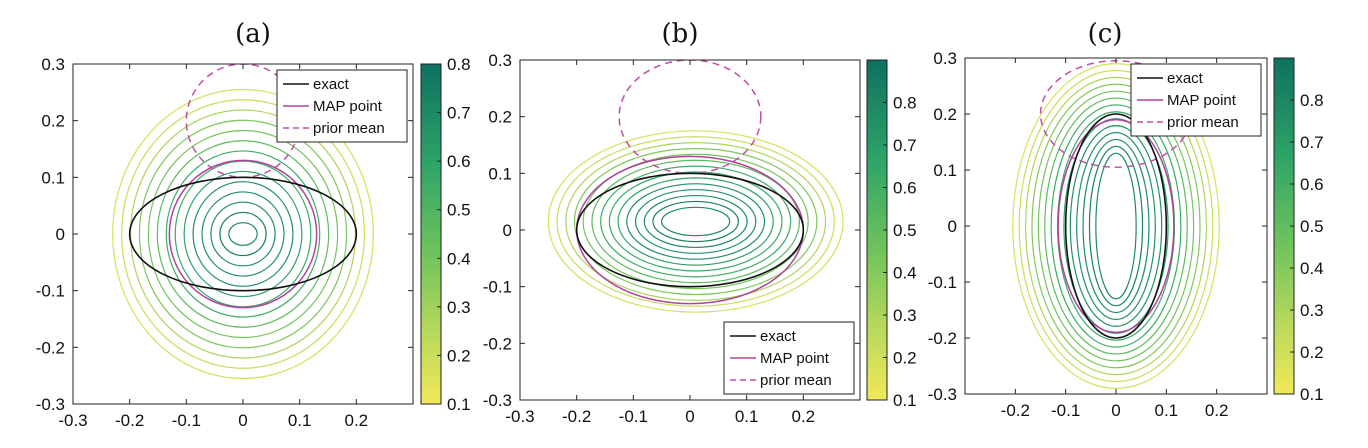  I want to click on x-tick-label: -0.1, so click(186, 420).